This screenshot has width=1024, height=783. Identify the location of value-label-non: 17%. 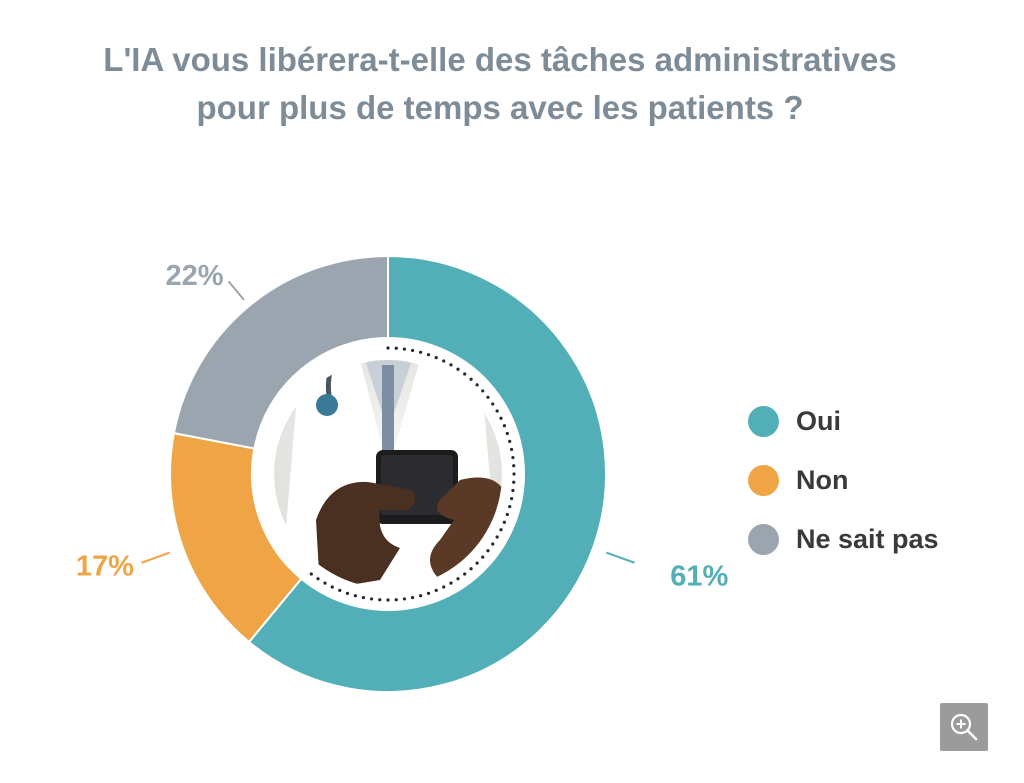
(105, 566).